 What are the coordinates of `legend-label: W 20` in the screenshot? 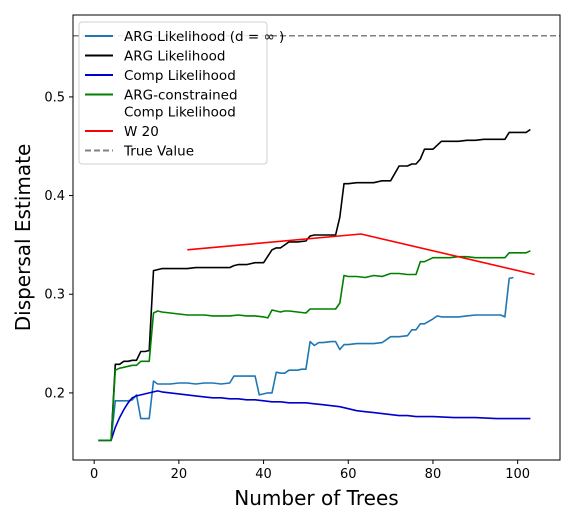 It's located at (141, 132).